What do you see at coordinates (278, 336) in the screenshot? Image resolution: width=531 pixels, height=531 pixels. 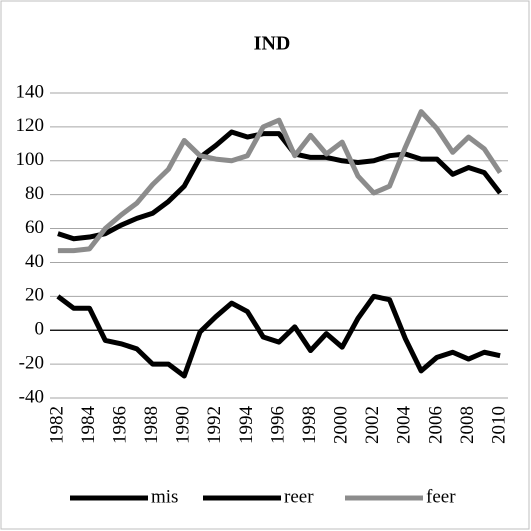 I see `line-series` at bounding box center [278, 336].